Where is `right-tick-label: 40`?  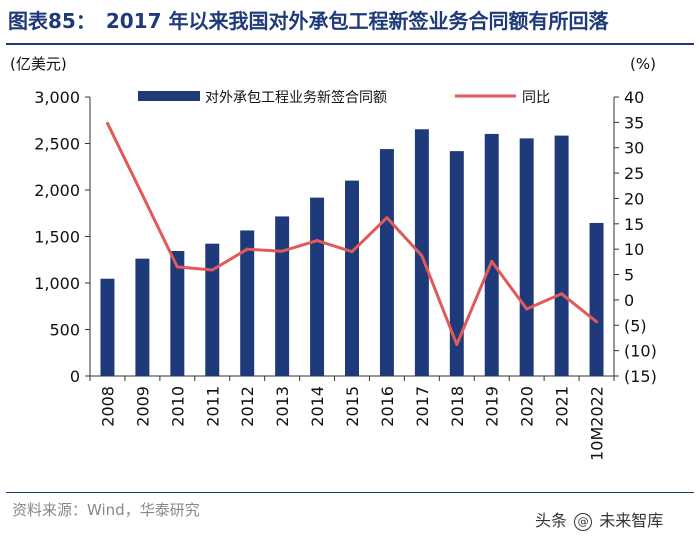 right-tick-label: 40 is located at coordinates (634, 97).